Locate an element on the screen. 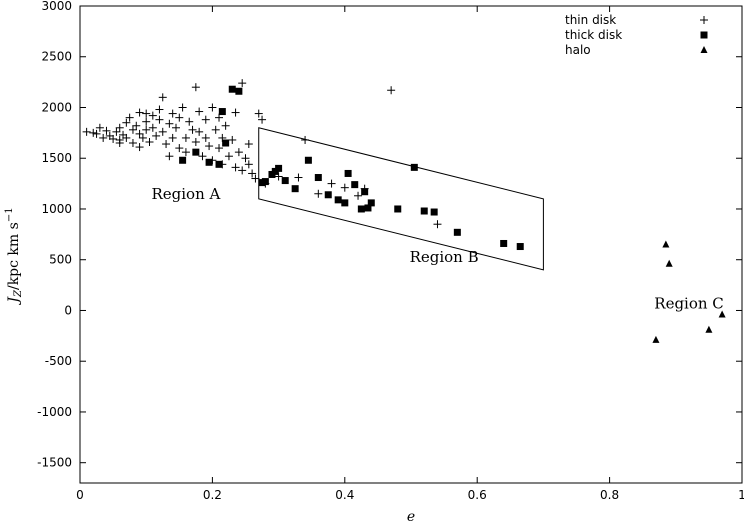 The height and width of the screenshot is (526, 744). region-label: Region A is located at coordinates (185, 194).